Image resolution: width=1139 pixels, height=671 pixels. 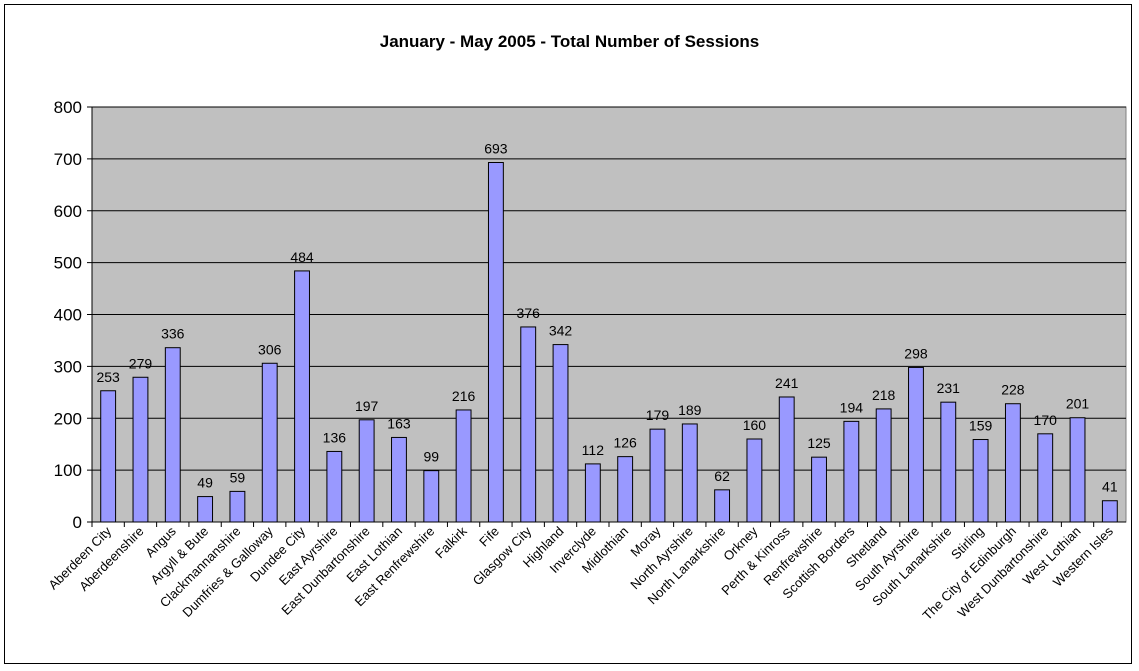 What do you see at coordinates (561, 331) in the screenshot?
I see `data-label-14: 342` at bounding box center [561, 331].